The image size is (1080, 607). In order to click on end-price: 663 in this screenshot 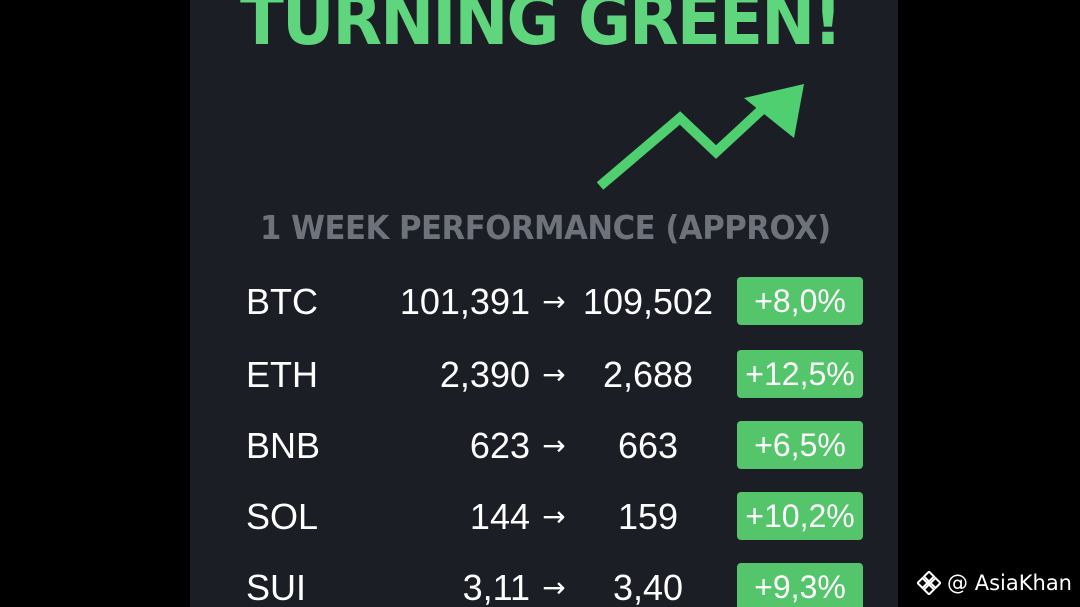, I will do `click(648, 445)`.